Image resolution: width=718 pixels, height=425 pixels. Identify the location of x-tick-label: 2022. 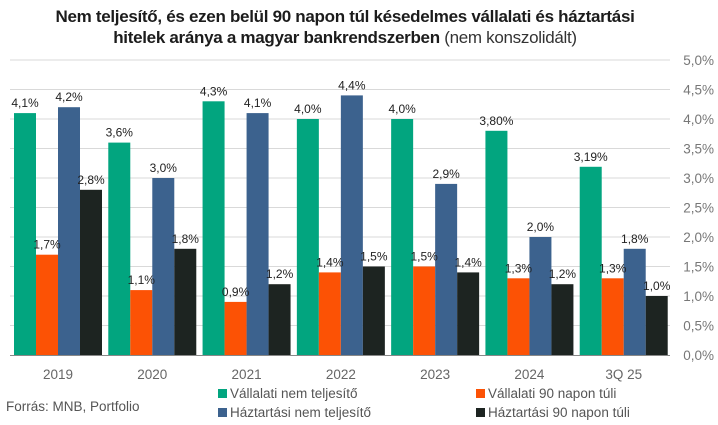
(341, 374).